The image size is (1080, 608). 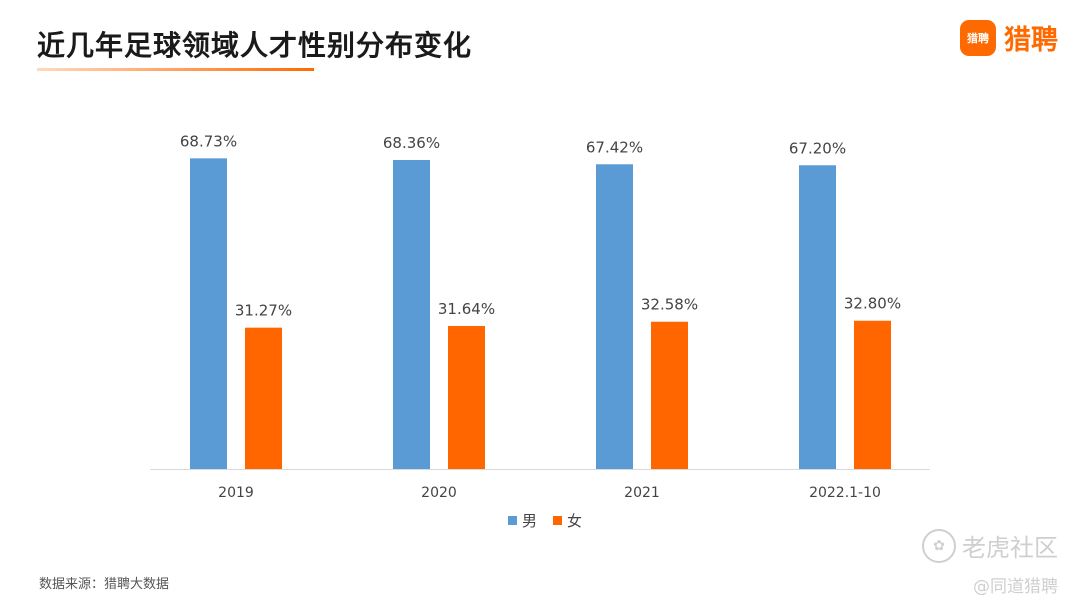 I want to click on x-tick-label-0: 2019, so click(x=236, y=493).